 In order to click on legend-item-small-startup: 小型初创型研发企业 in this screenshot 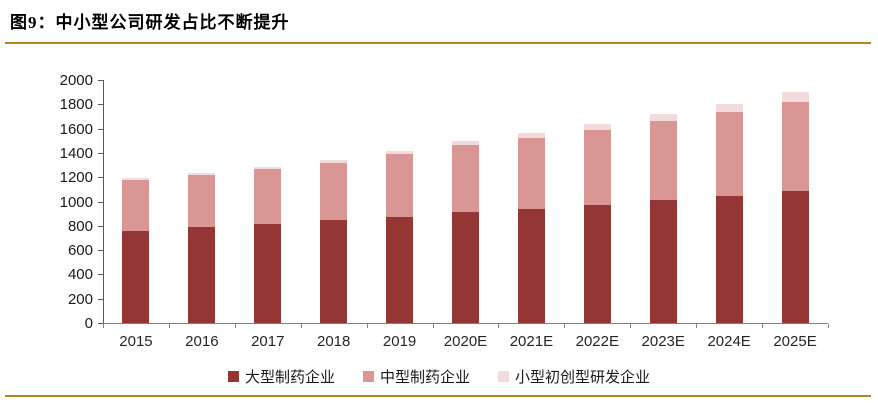, I will do `click(574, 376)`.